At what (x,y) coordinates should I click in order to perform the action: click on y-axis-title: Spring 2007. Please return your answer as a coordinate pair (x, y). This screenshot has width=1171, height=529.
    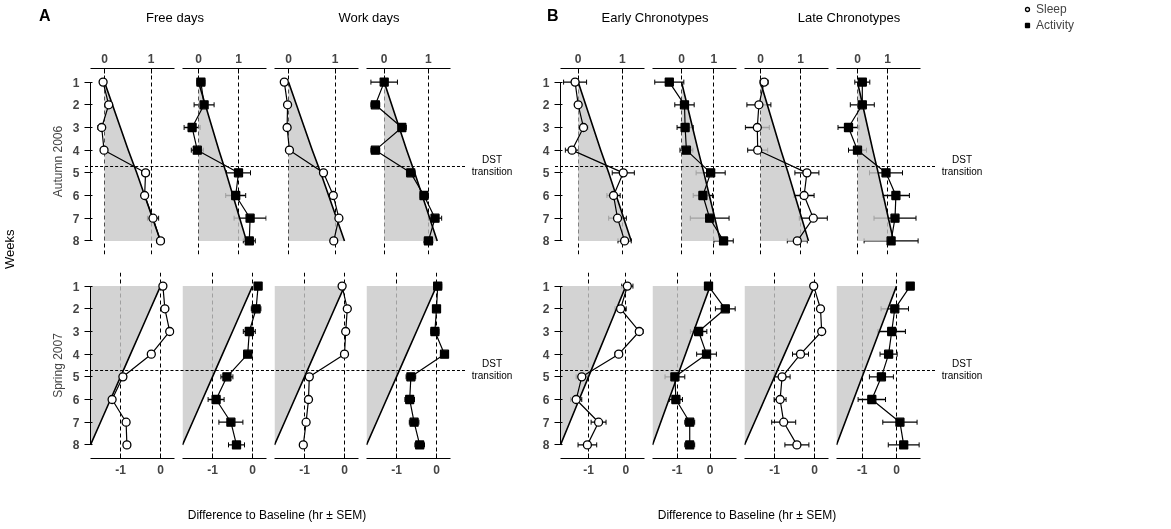
    Looking at the image, I should click on (57, 365).